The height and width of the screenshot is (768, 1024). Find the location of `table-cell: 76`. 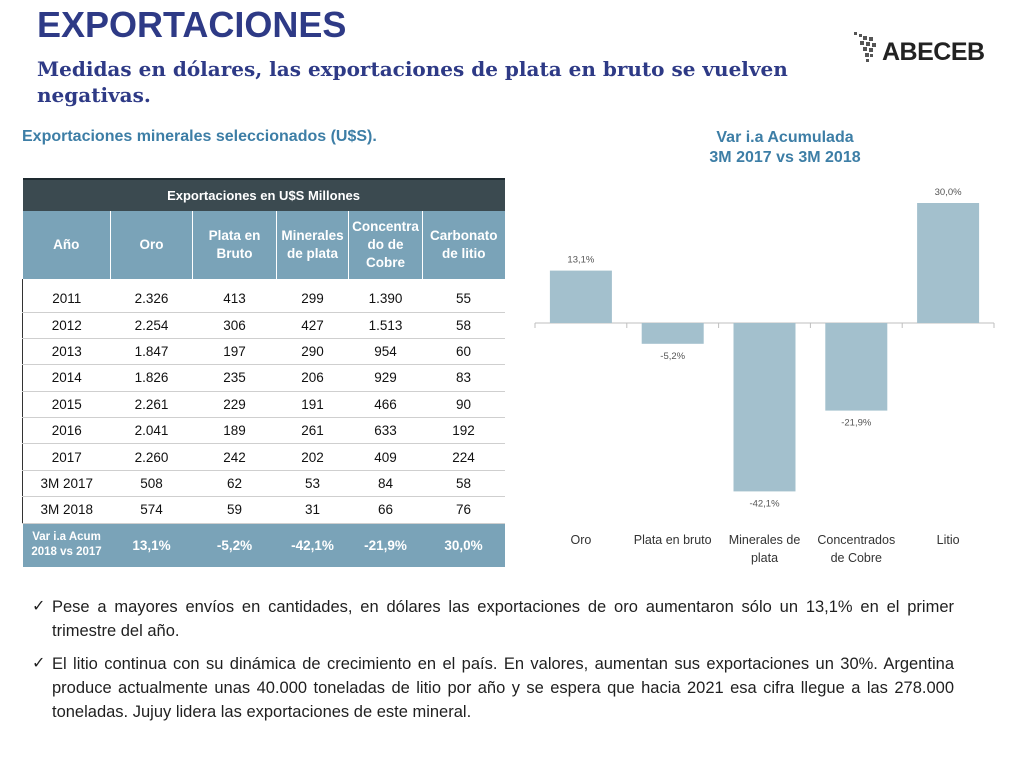

table-cell: 76 is located at coordinates (463, 510).